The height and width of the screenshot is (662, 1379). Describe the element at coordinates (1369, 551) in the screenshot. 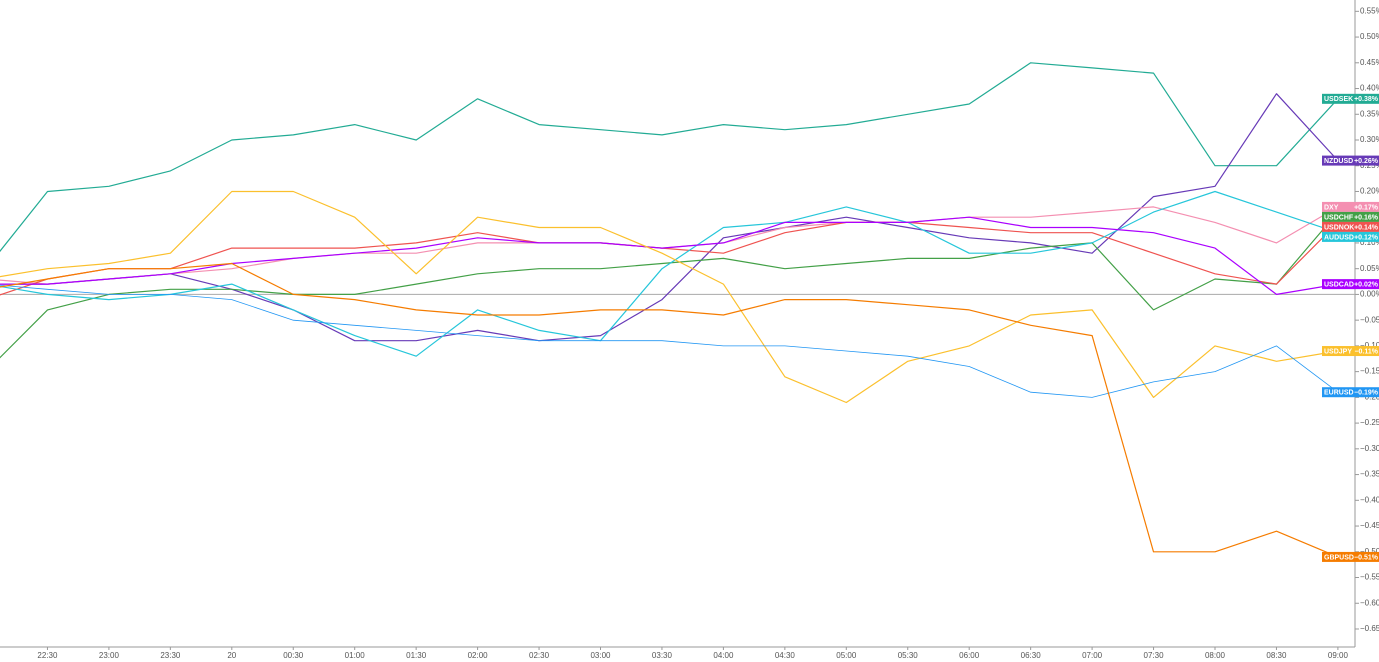

I see `y-tick-label: −0.50%` at that location.